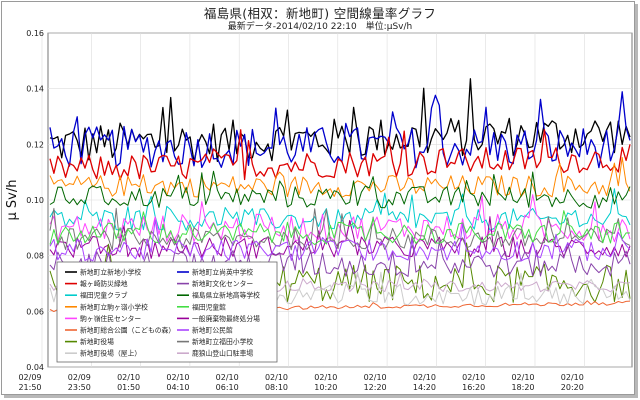  Describe the element at coordinates (110, 318) in the screenshot. I see `legend-label: 駒ヶ嶺住民センター` at that location.